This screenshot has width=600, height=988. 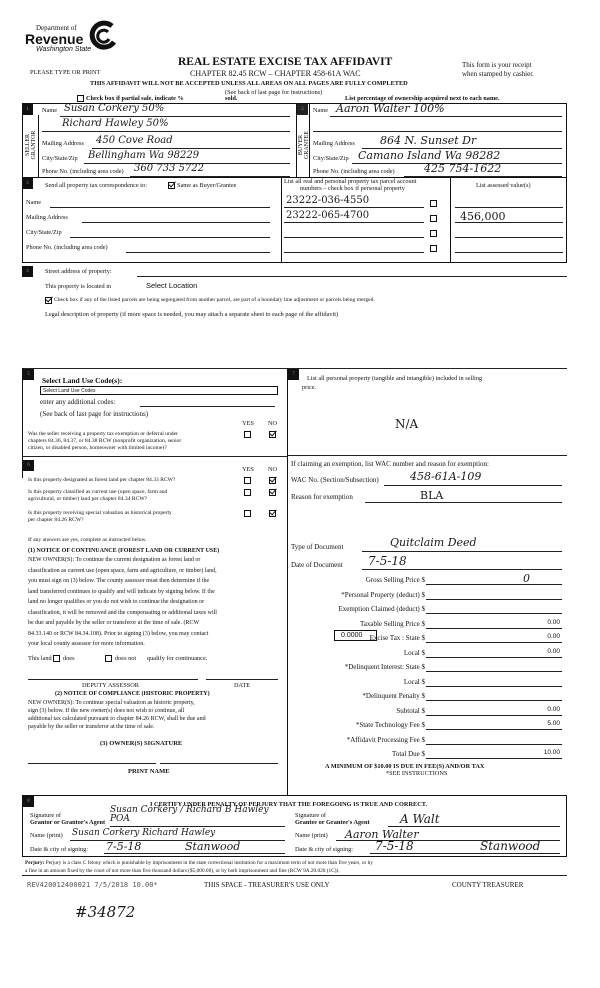 What do you see at coordinates (553, 723) in the screenshot?
I see `fee-value: 5.00` at bounding box center [553, 723].